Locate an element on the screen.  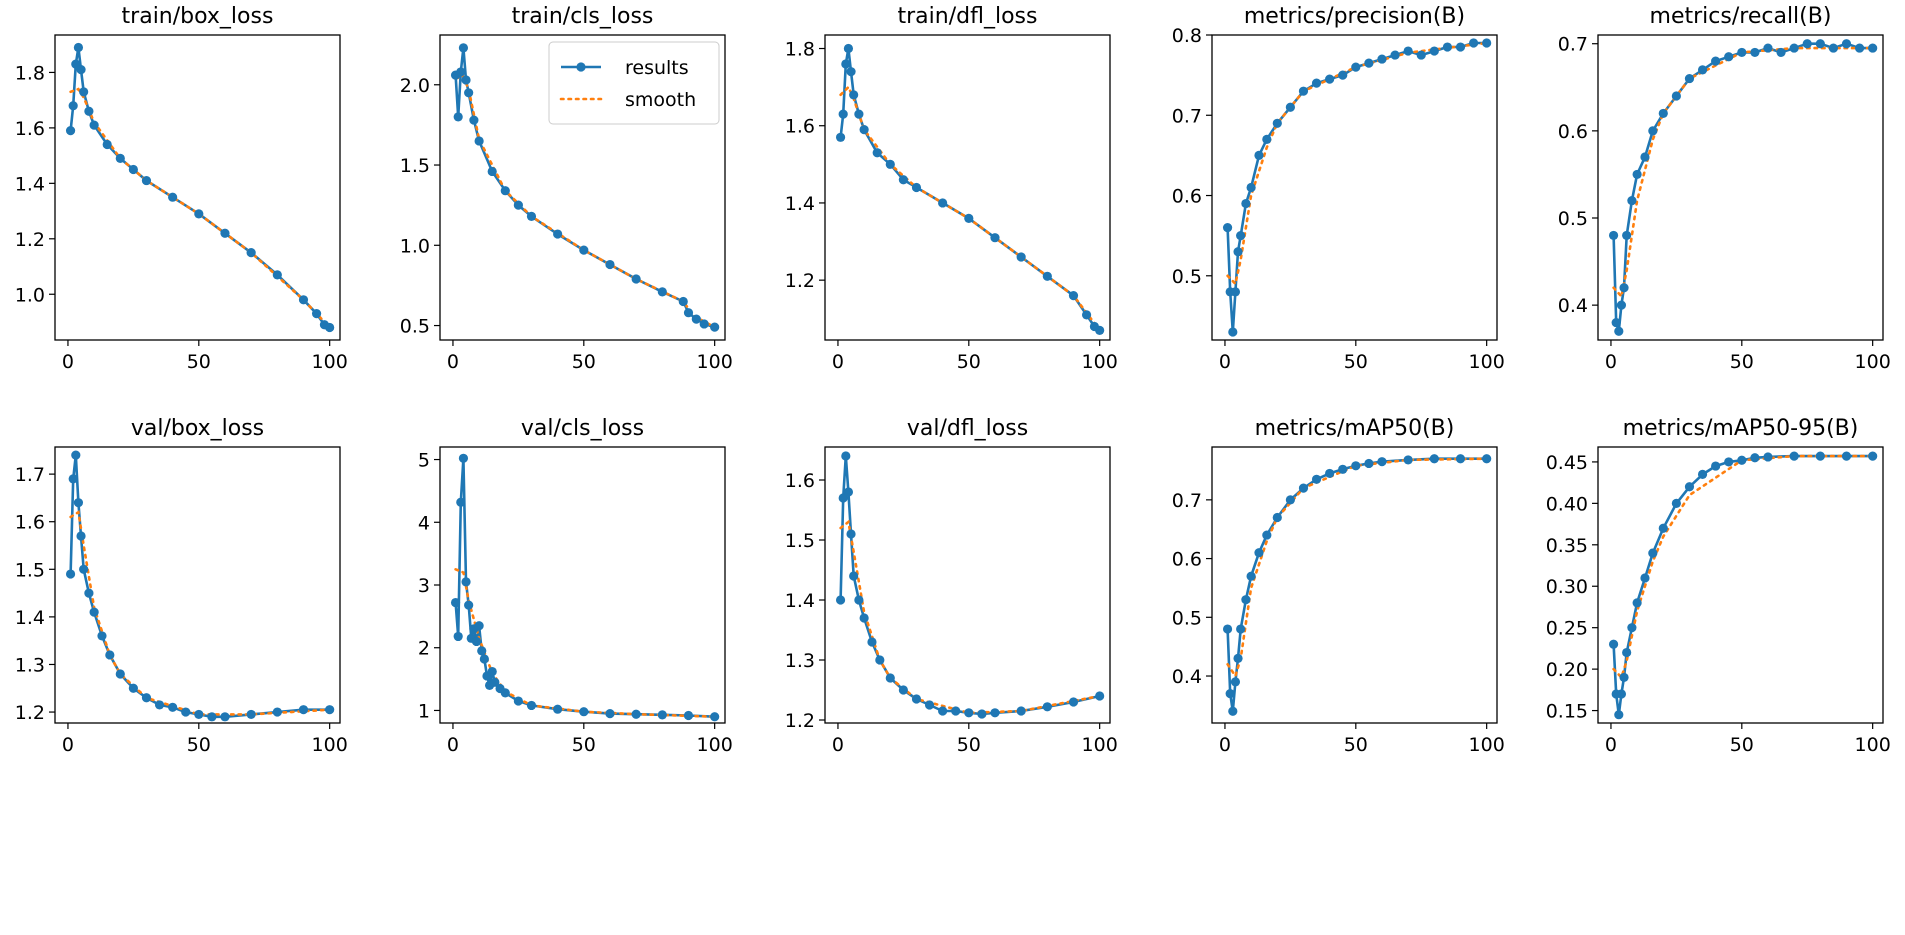
chart-metrics-map50-95-b-ytick-label: 0.40 is located at coordinates (1567, 504).